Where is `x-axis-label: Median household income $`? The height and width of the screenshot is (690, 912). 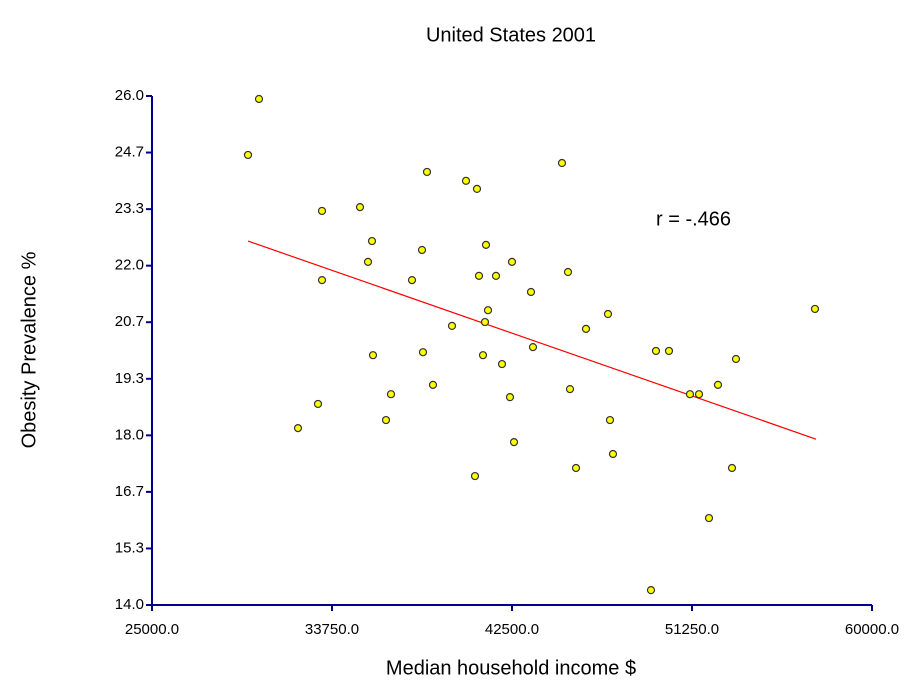 x-axis-label: Median household income $ is located at coordinates (511, 668).